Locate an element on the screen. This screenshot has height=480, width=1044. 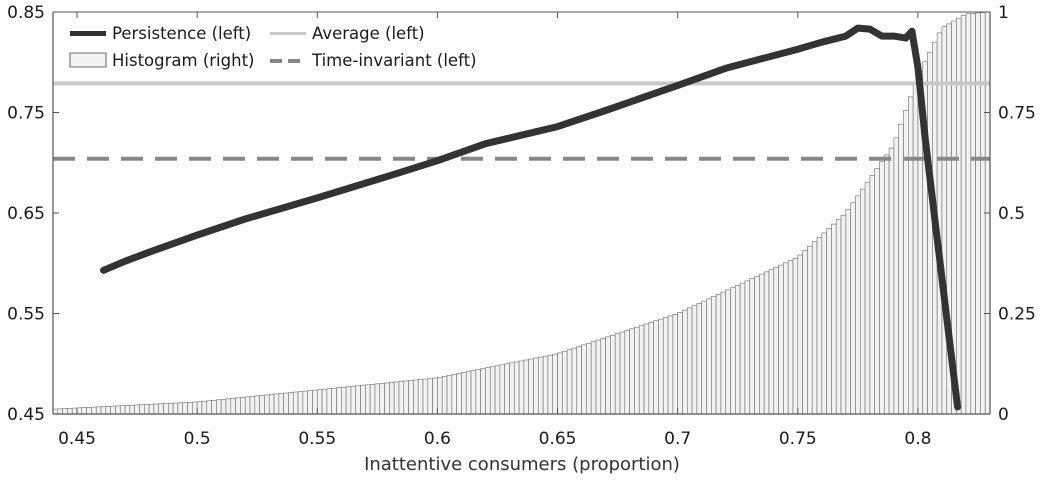
x-tick-label: 0.8 is located at coordinates (917, 439).